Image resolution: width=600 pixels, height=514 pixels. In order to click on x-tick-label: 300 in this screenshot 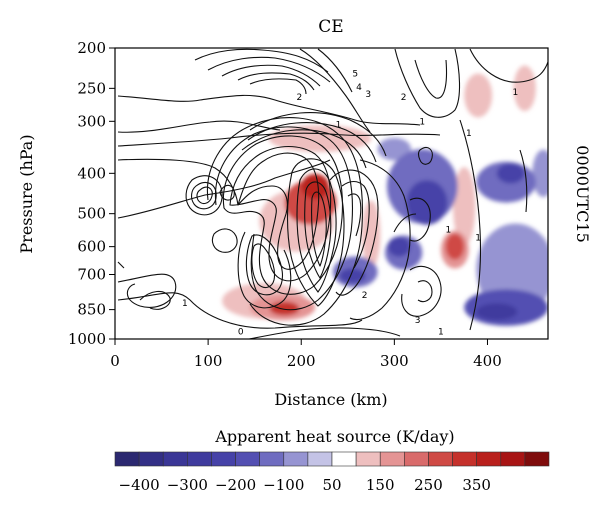, I will do `click(394, 361)`.